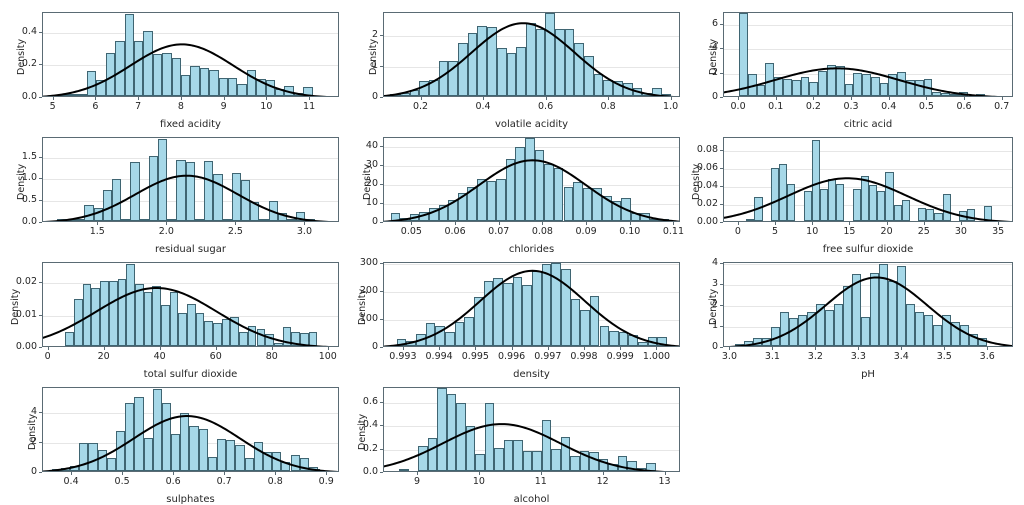 The width and height of the screenshot is (1024, 505). I want to click on x-tick-label: 3.0, so click(729, 356).